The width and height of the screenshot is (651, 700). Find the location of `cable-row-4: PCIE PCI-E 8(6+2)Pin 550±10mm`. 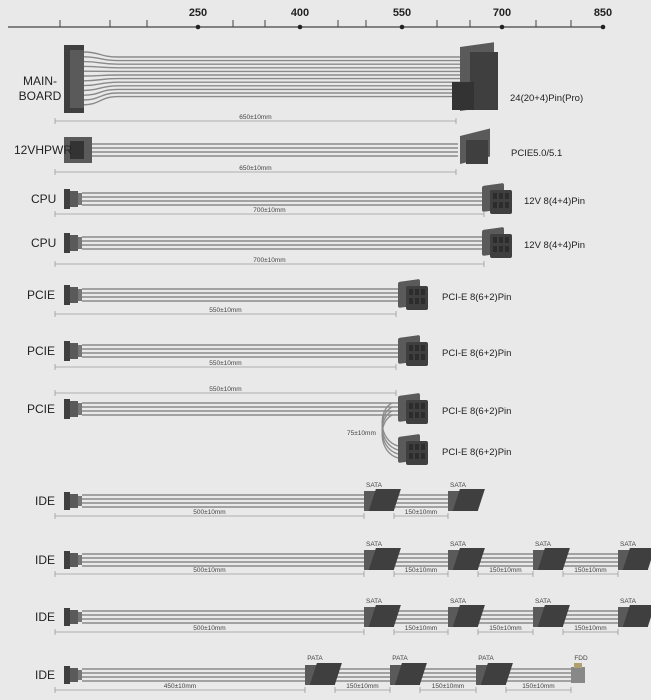

cable-row-4: PCIE PCI-E 8(6+2)Pin 550±10mm is located at coordinates (269, 298).